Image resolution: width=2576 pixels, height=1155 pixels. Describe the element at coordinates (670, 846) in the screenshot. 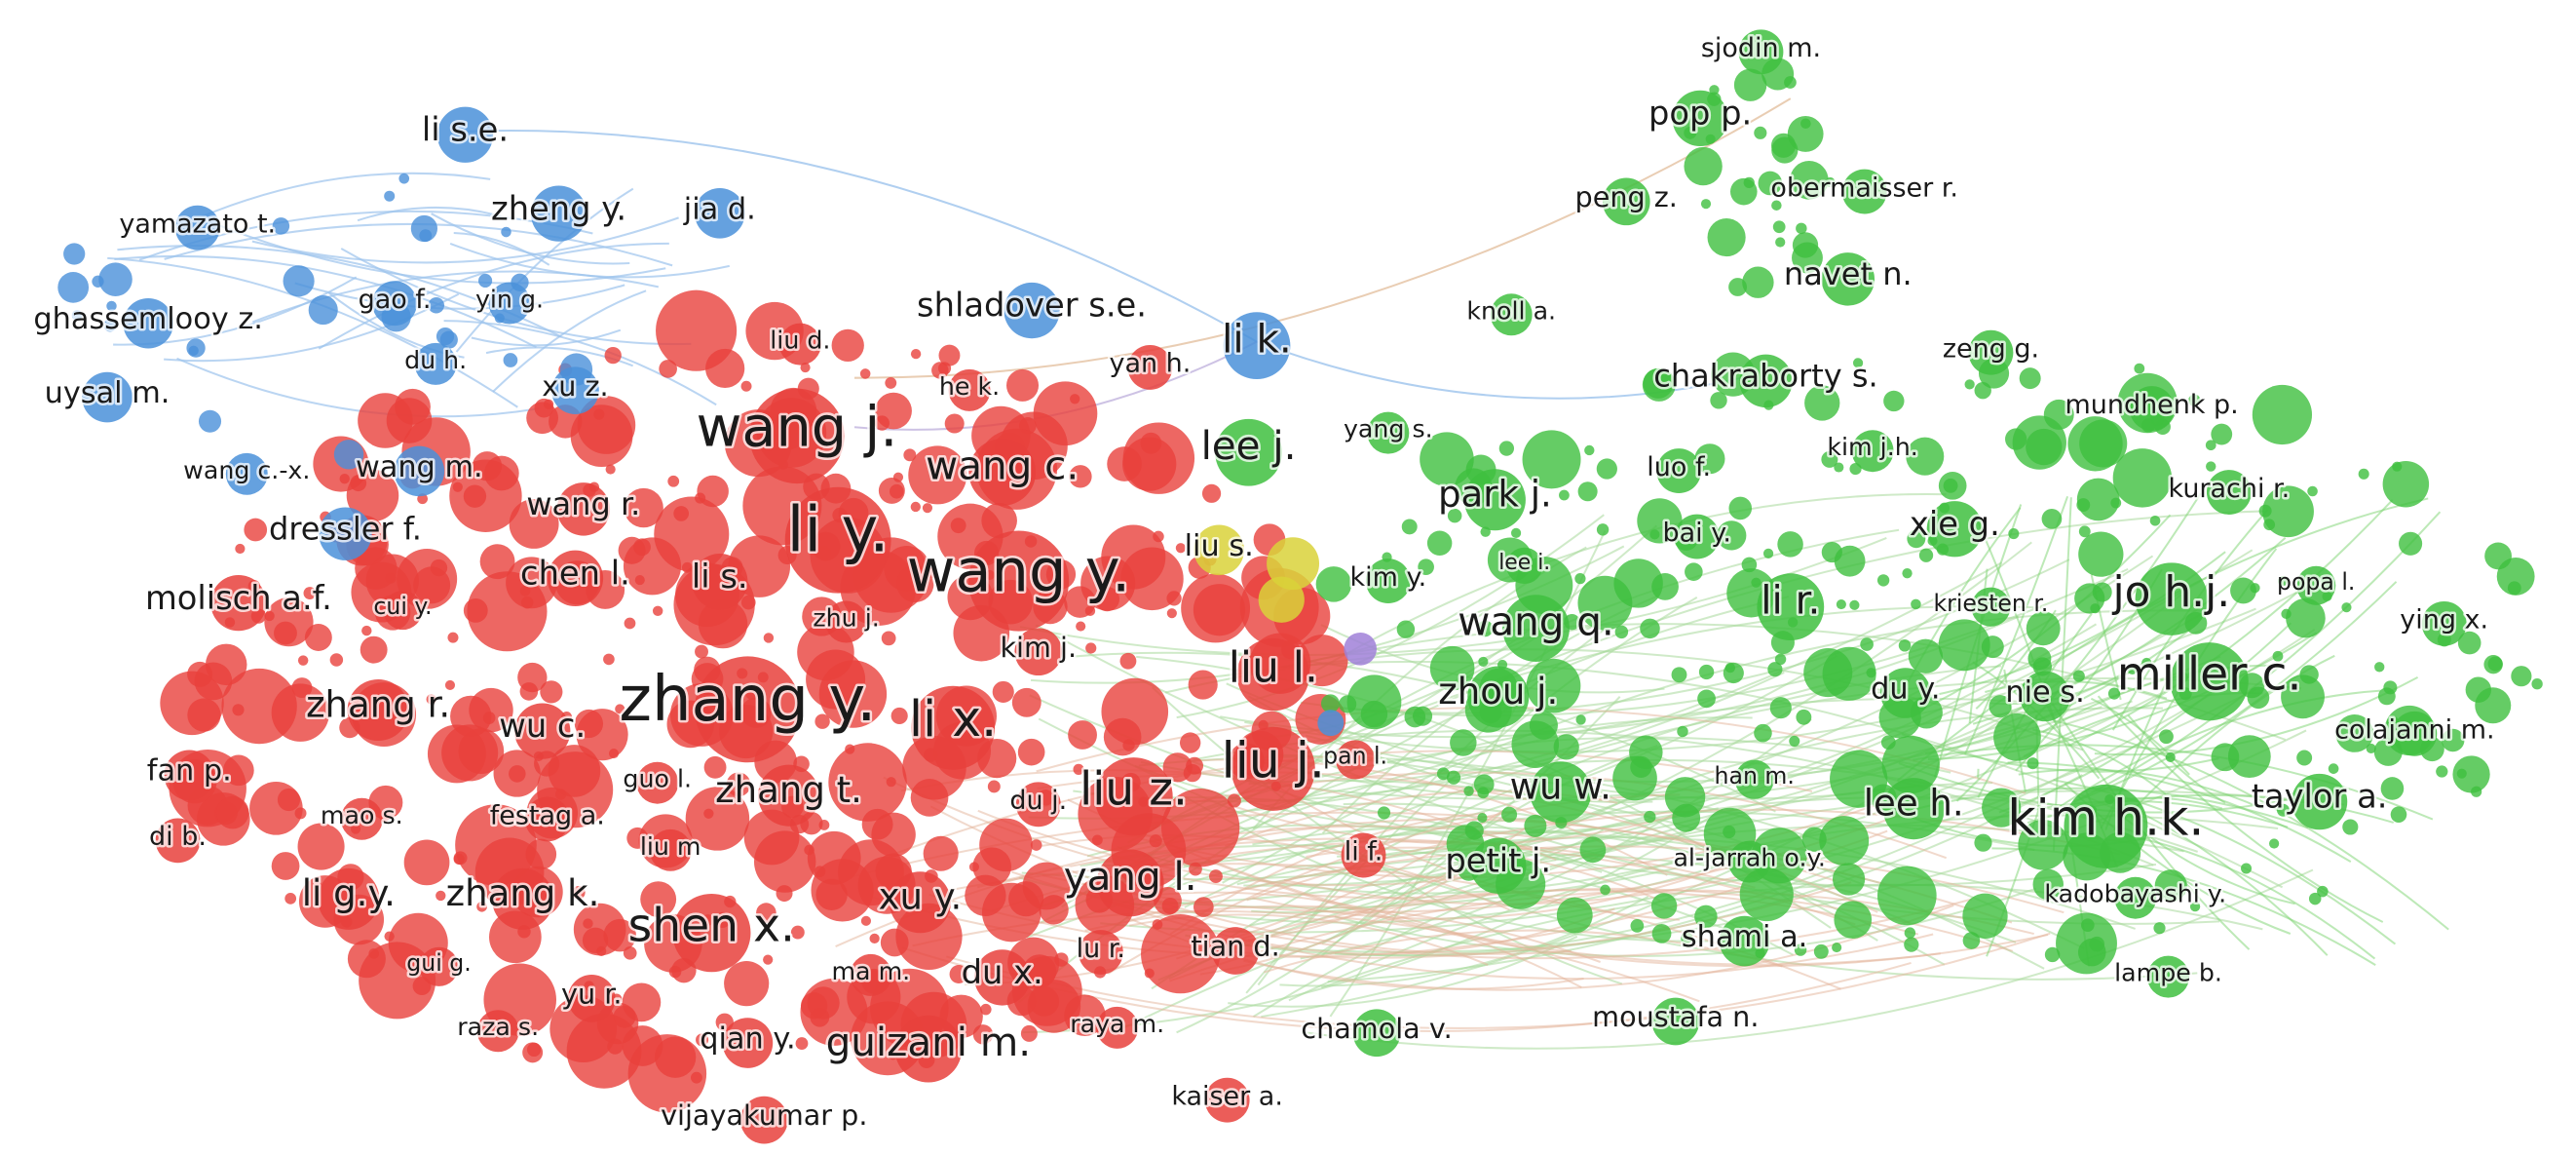

I see `node-label: liu m` at that location.